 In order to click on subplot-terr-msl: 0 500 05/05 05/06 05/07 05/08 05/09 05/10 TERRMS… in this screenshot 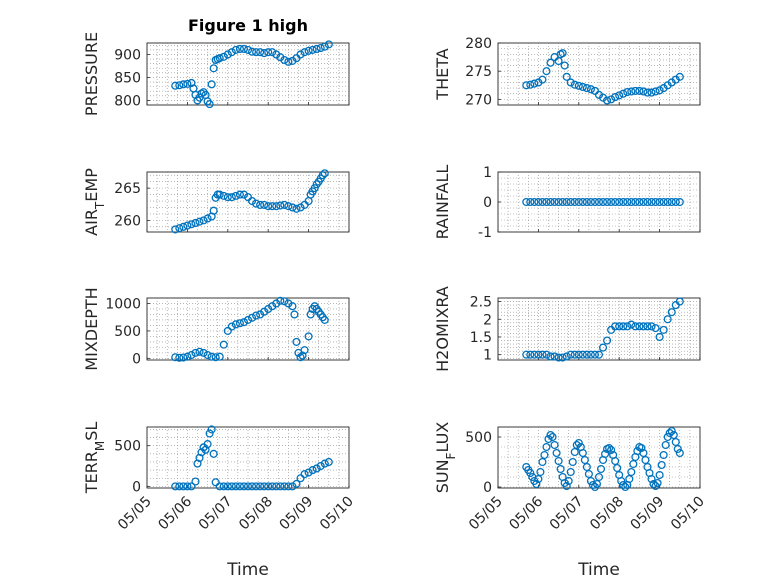, I will do `click(219, 501)`.